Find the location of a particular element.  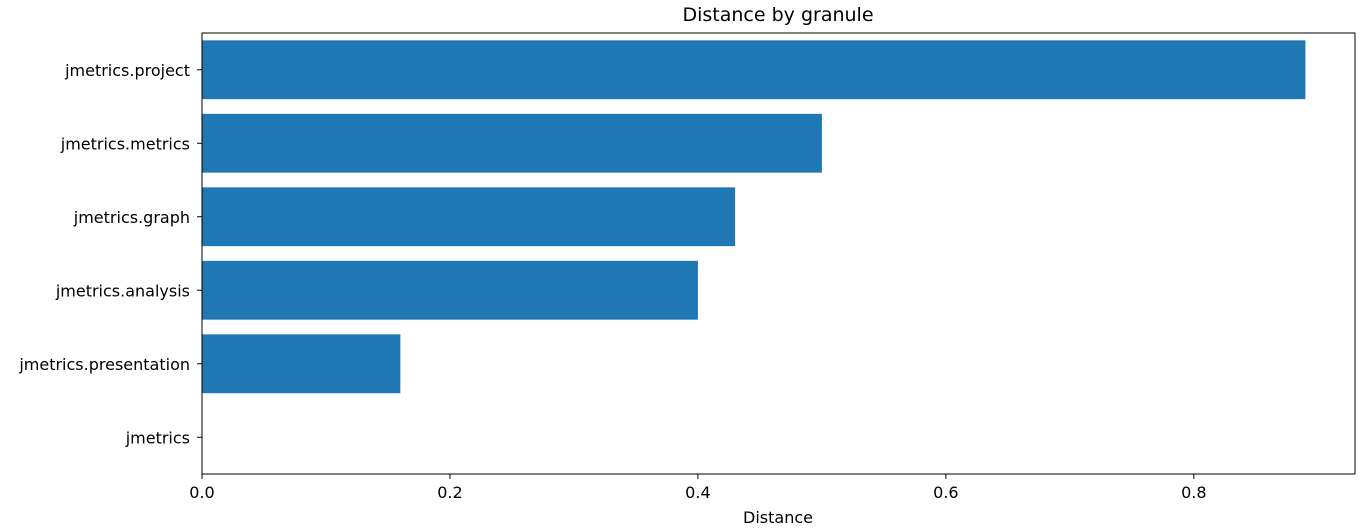

y-tick-label: jmetrics.graph is located at coordinates (131, 217).